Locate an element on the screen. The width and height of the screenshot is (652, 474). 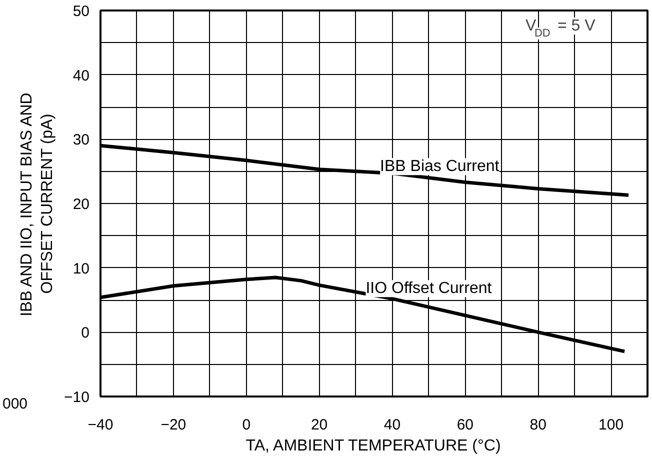
x-tick-label: 100 is located at coordinates (611, 425).